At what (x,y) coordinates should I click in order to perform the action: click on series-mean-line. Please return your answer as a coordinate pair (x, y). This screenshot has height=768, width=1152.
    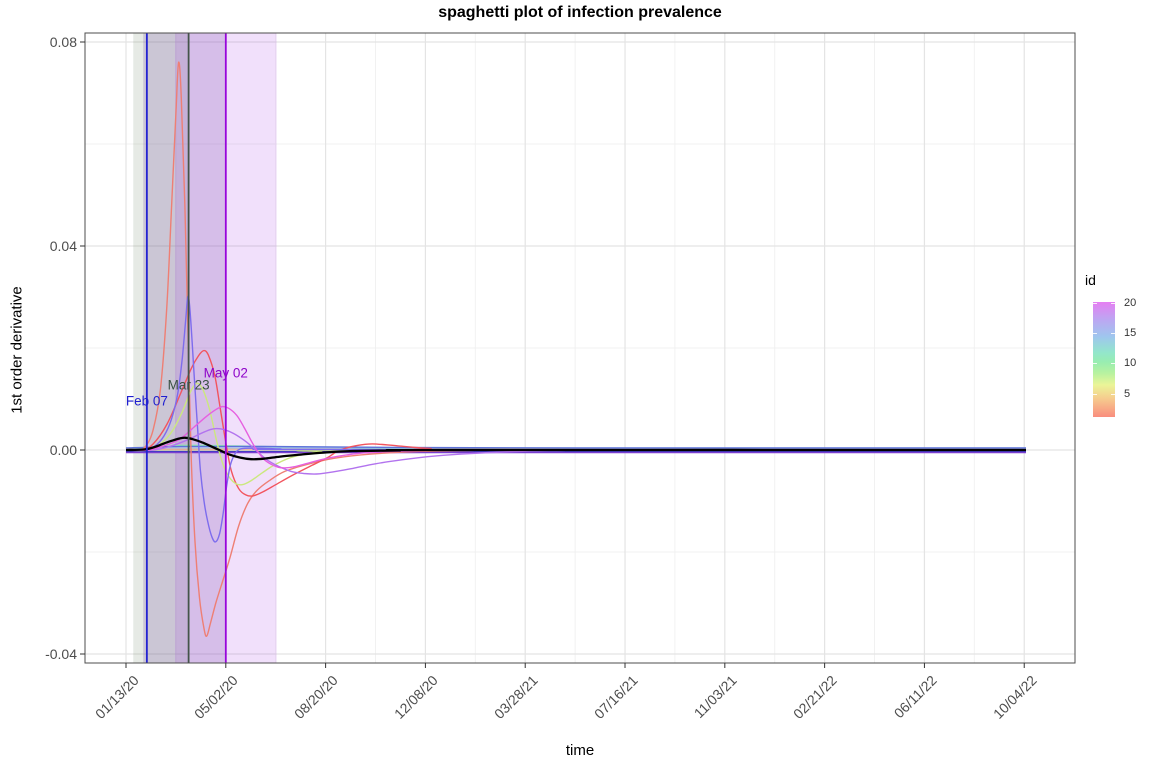
    Looking at the image, I should click on (576, 448).